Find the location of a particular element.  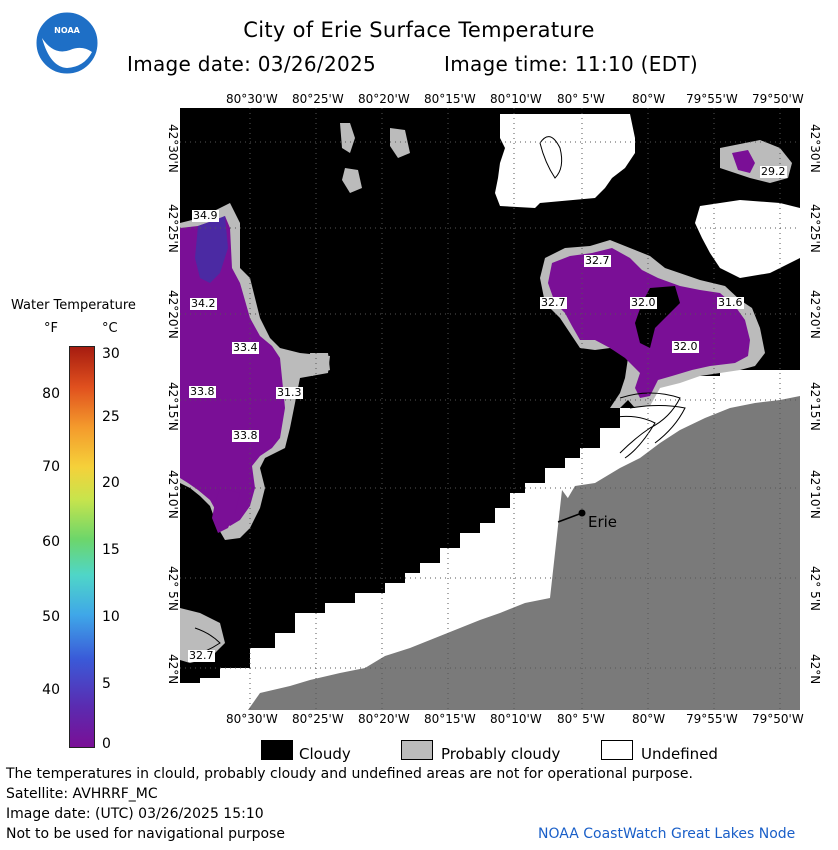

city-label-erie: Erie is located at coordinates (603, 522).